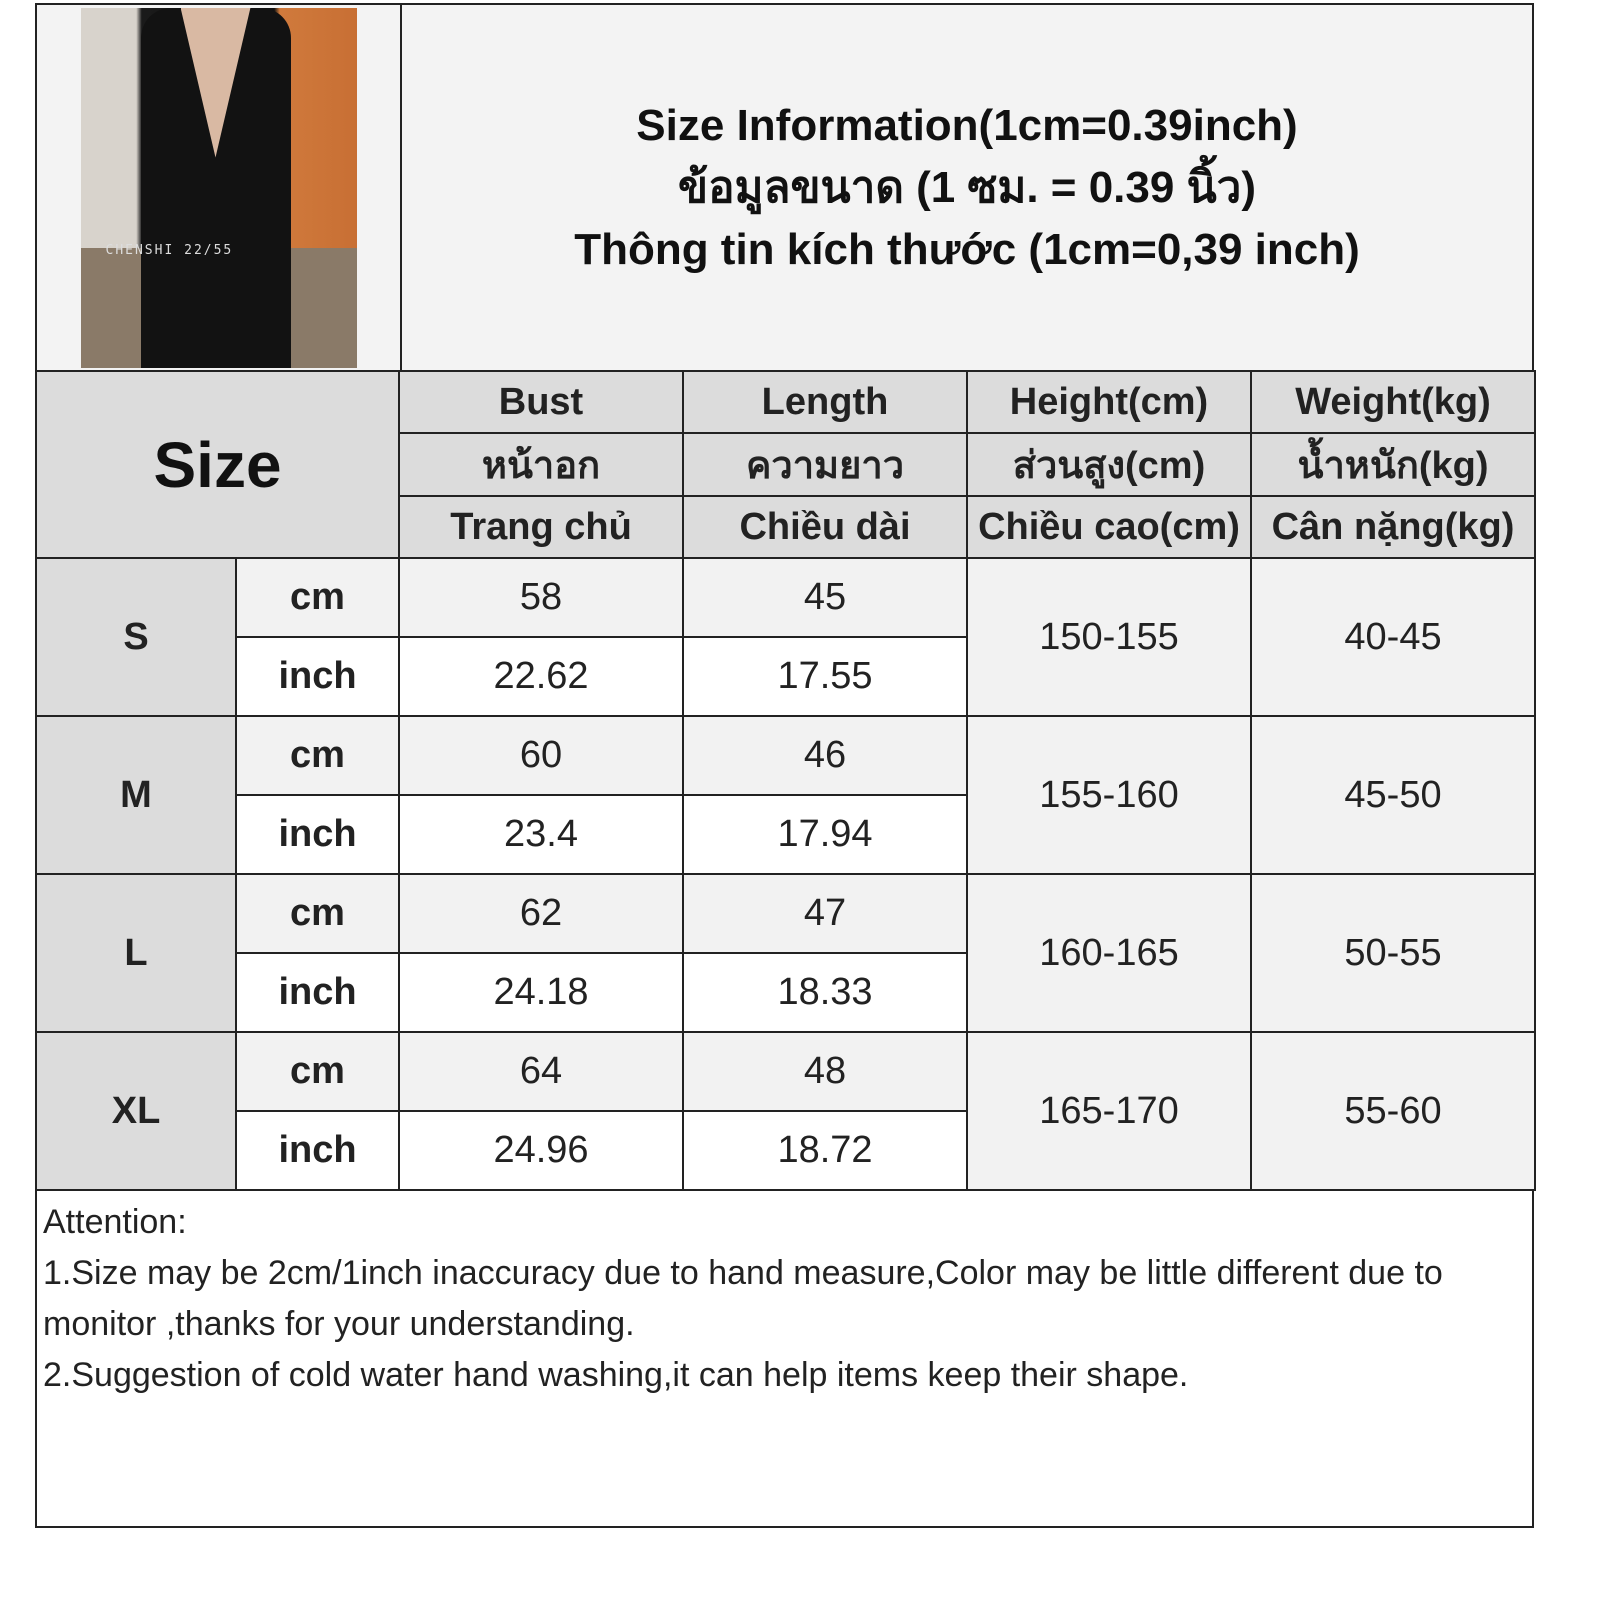 This screenshot has height=1600, width=1600. Describe the element at coordinates (541, 464) in the screenshot. I see `header-bust-th: หน้าอก` at that location.